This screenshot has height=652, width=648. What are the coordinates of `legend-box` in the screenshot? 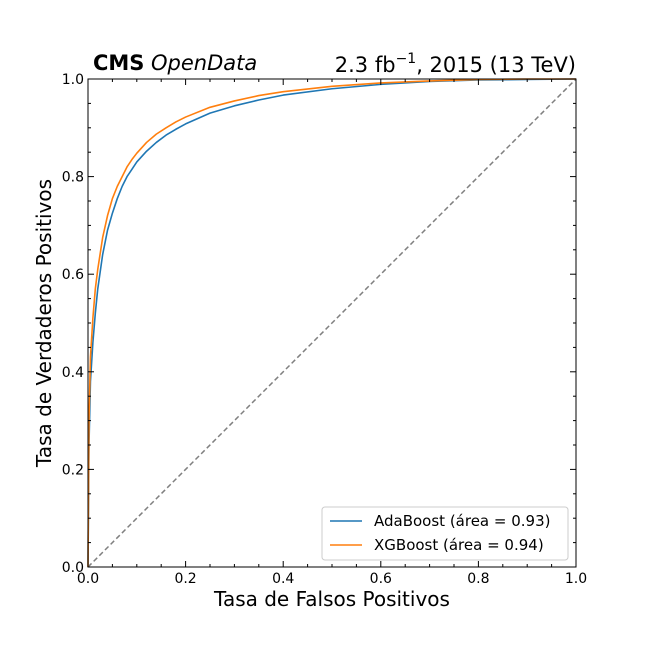 It's located at (445, 533).